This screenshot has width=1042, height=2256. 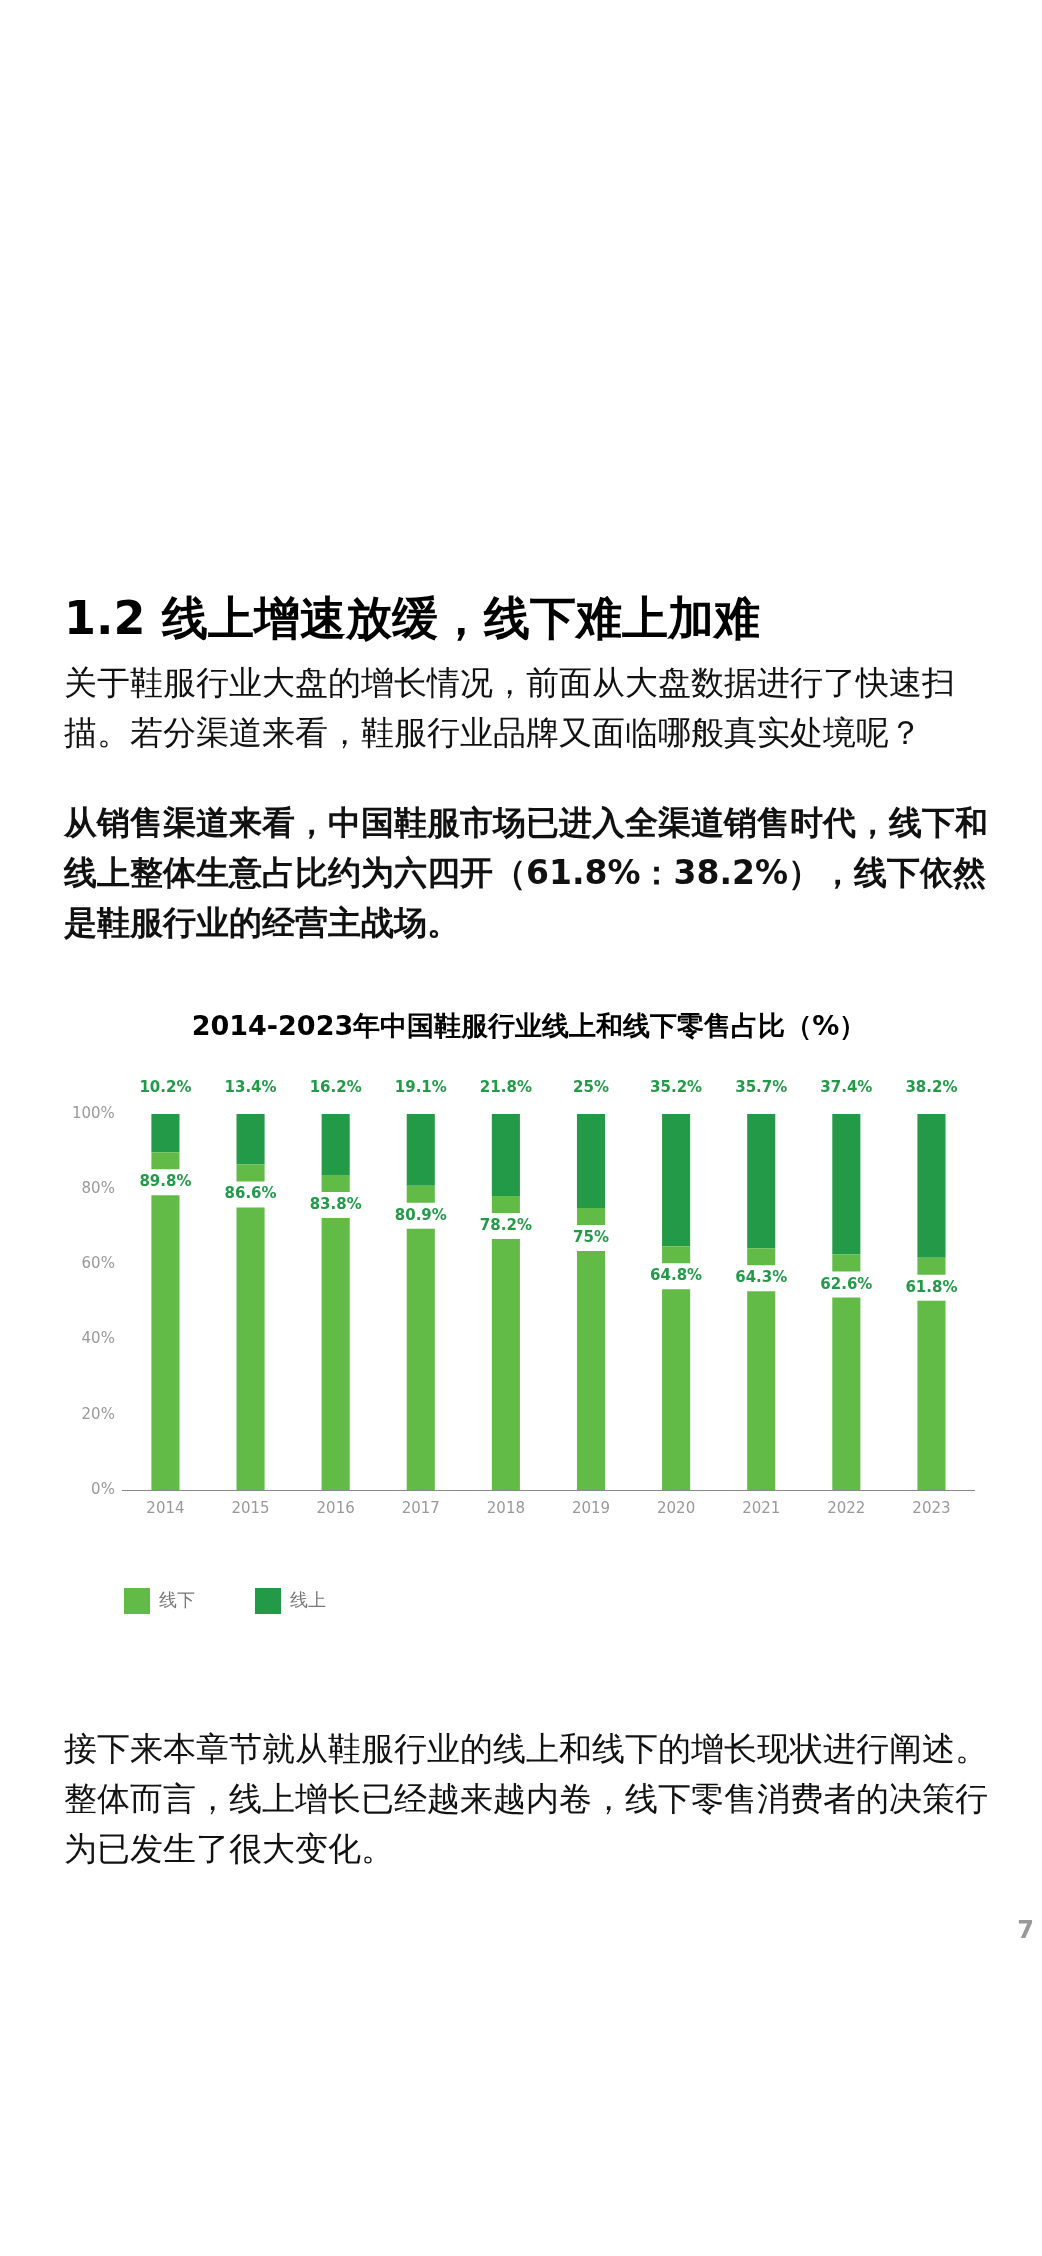 I want to click on data-label: 37.4%, so click(x=846, y=1087).